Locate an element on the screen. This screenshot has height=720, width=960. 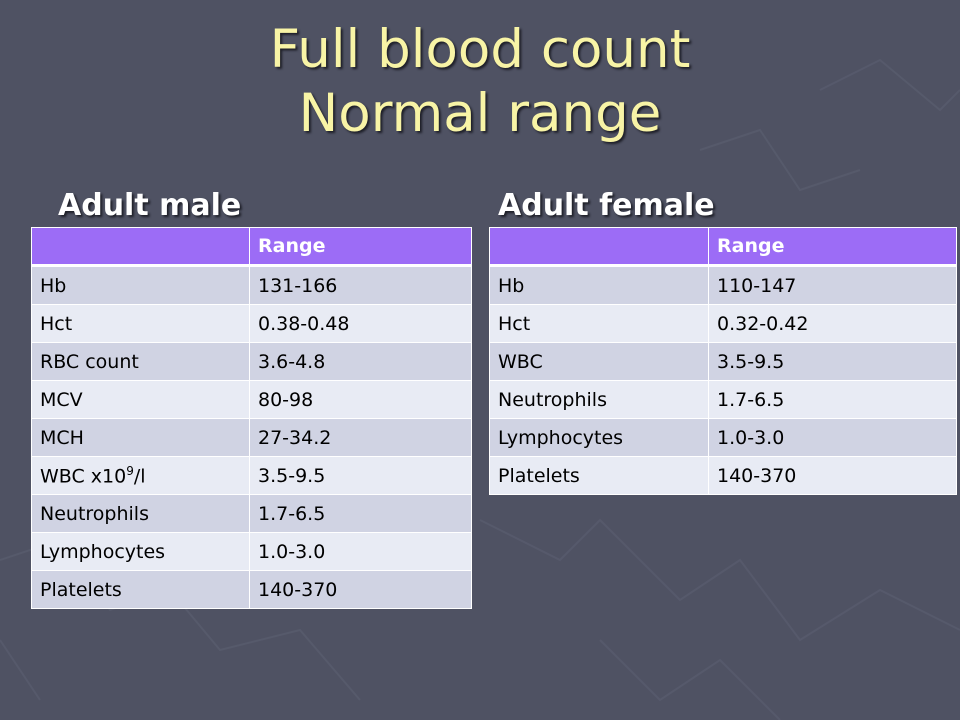
title-line-1: Full blood count is located at coordinates (480, 49).